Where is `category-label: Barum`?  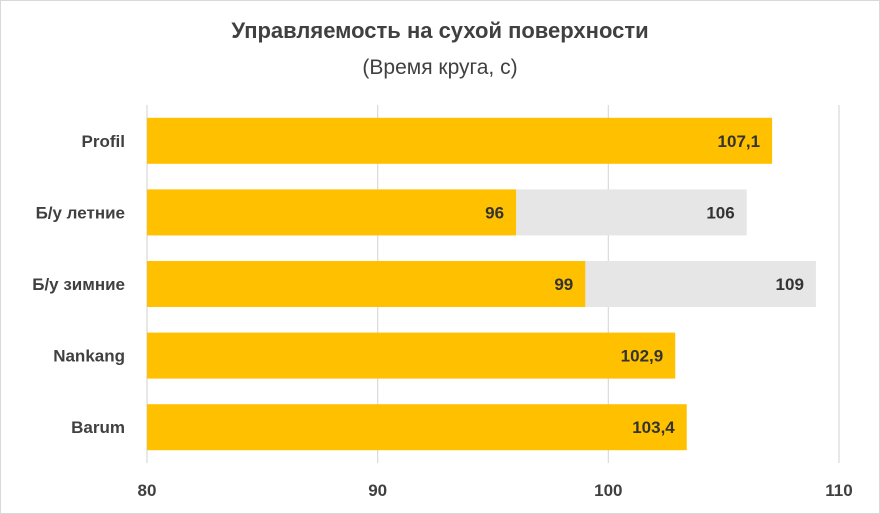
category-label: Barum is located at coordinates (98, 427).